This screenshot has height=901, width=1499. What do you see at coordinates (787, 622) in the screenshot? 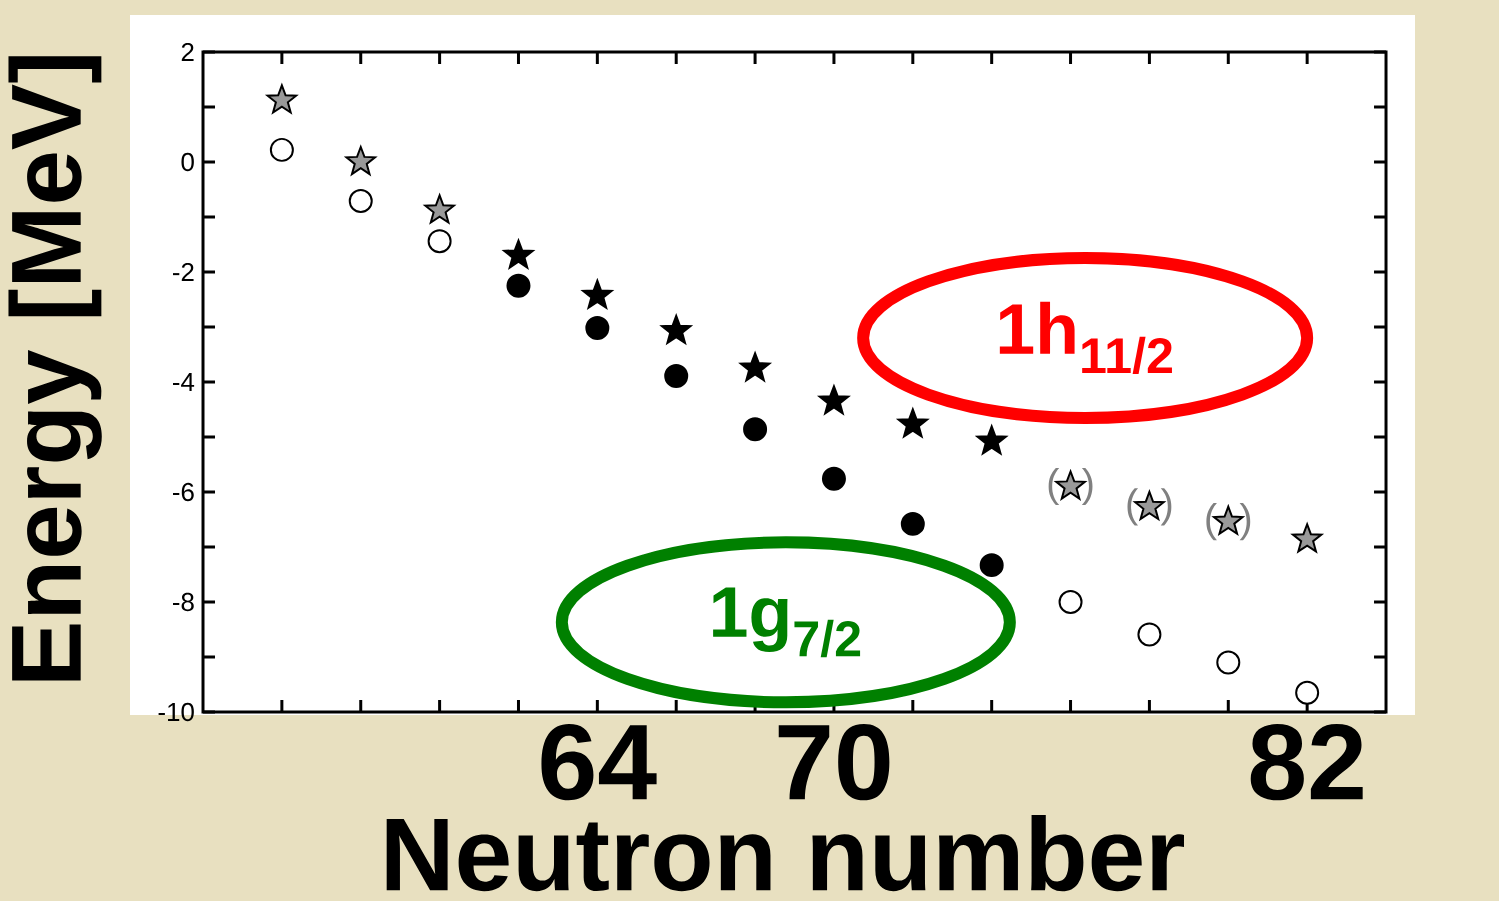
I see `annotation: 1g$_{7/2}$` at bounding box center [787, 622].